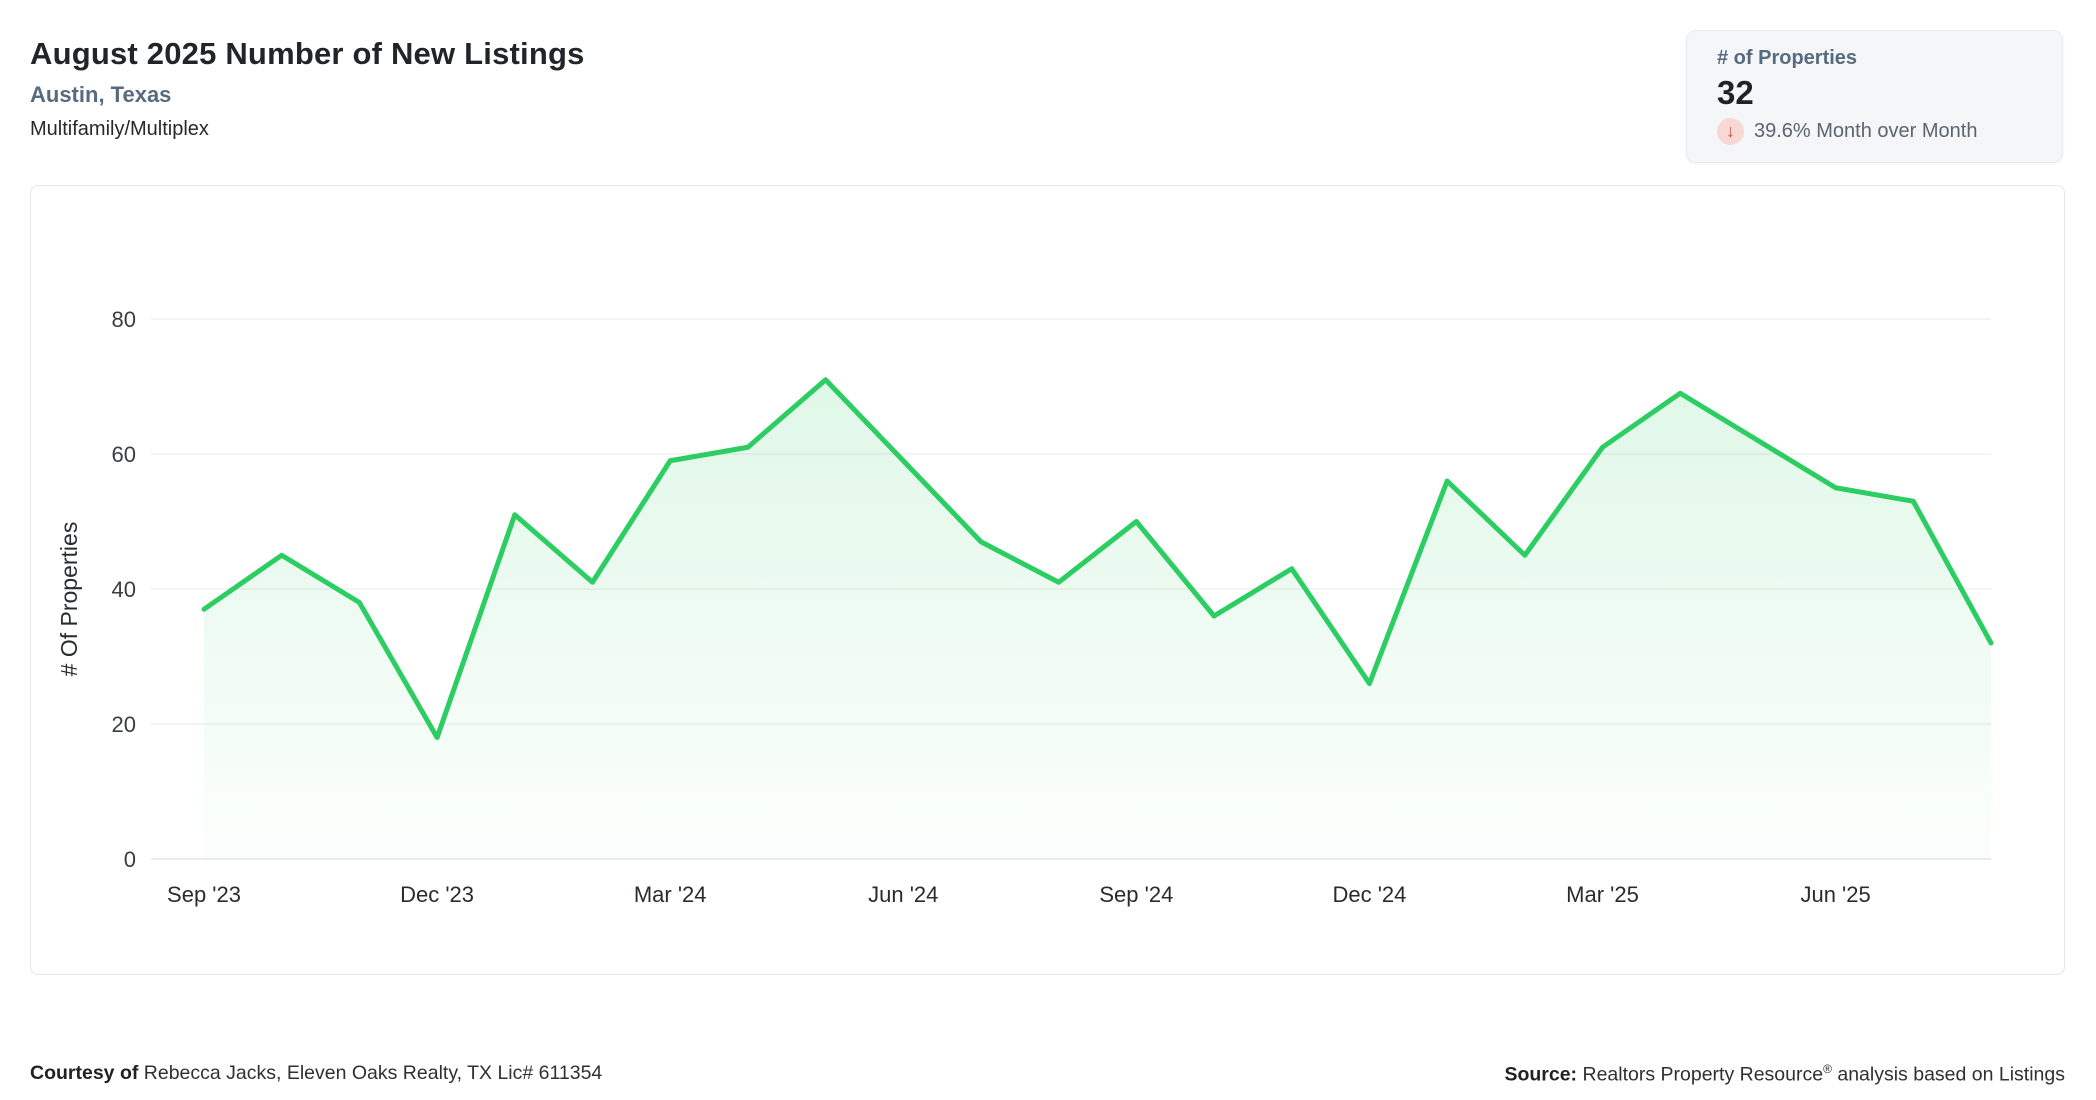 The width and height of the screenshot is (2096, 1100). I want to click on y-axis-labels: 0 20 40 60 80, so click(124, 589).